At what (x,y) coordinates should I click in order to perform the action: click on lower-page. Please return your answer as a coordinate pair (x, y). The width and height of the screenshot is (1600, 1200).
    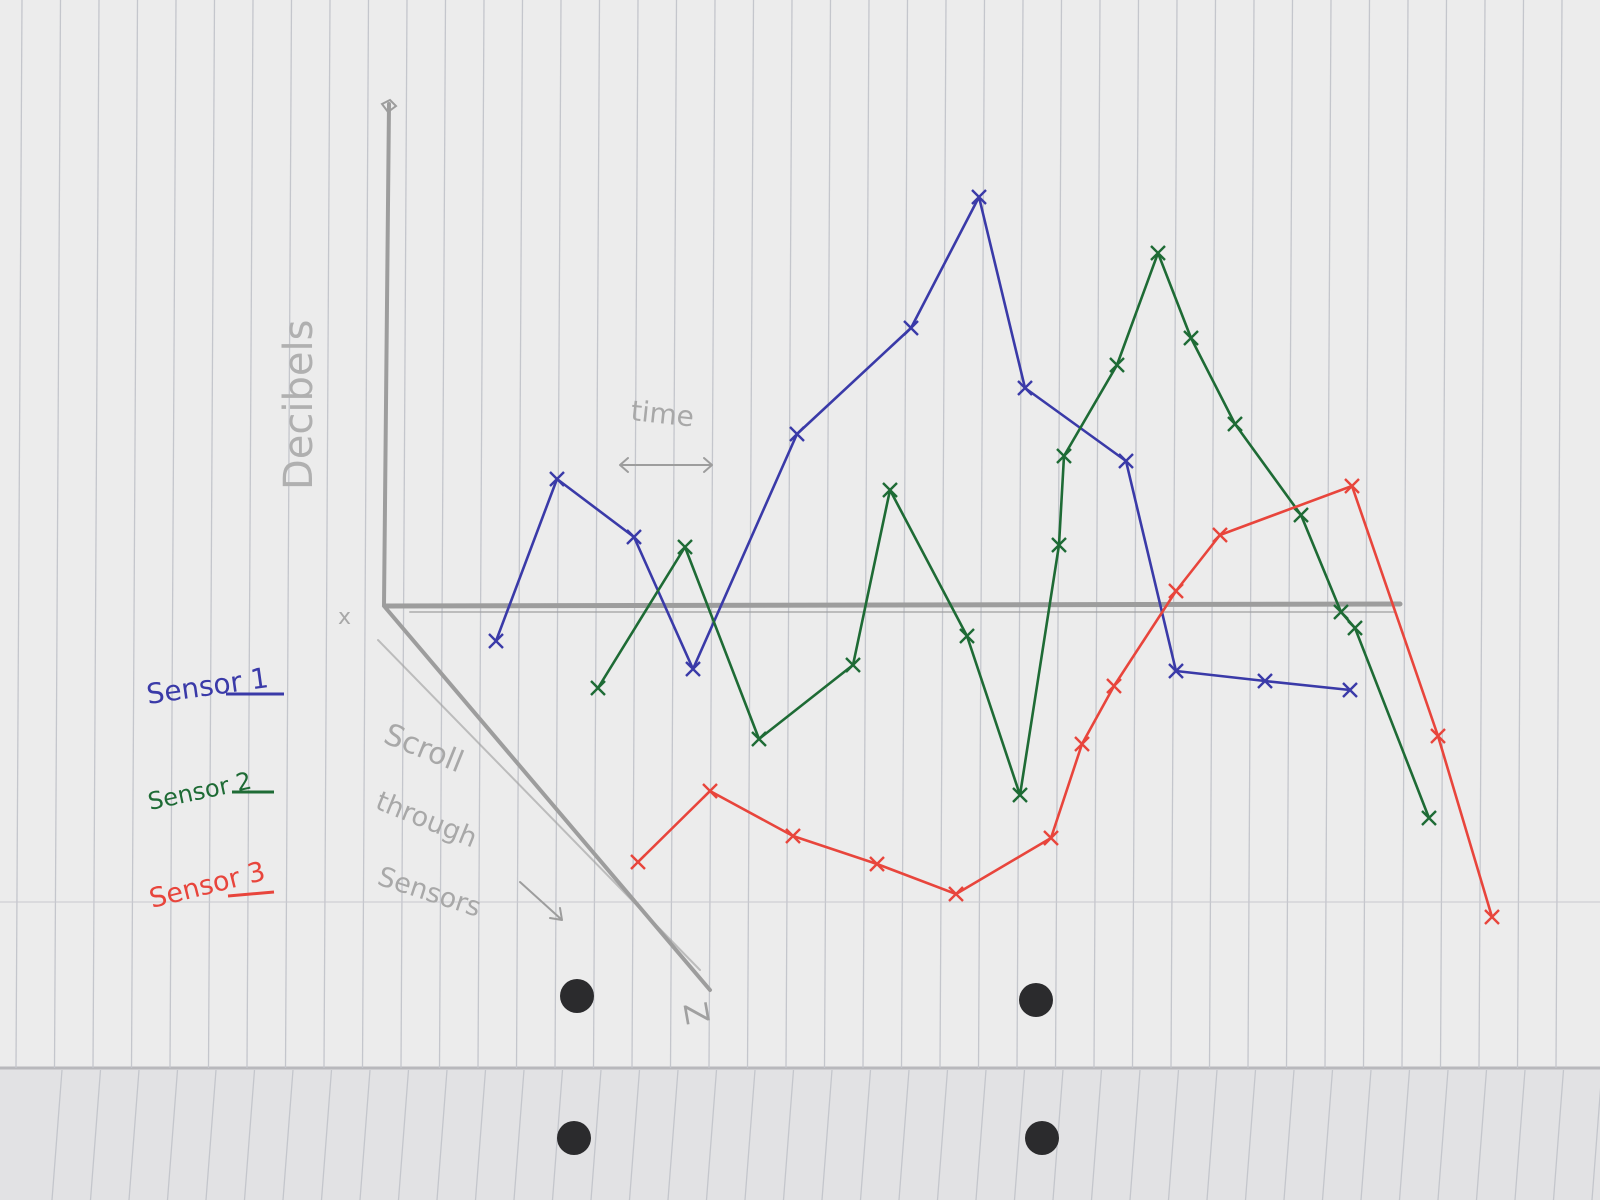
    Looking at the image, I should click on (800, 1134).